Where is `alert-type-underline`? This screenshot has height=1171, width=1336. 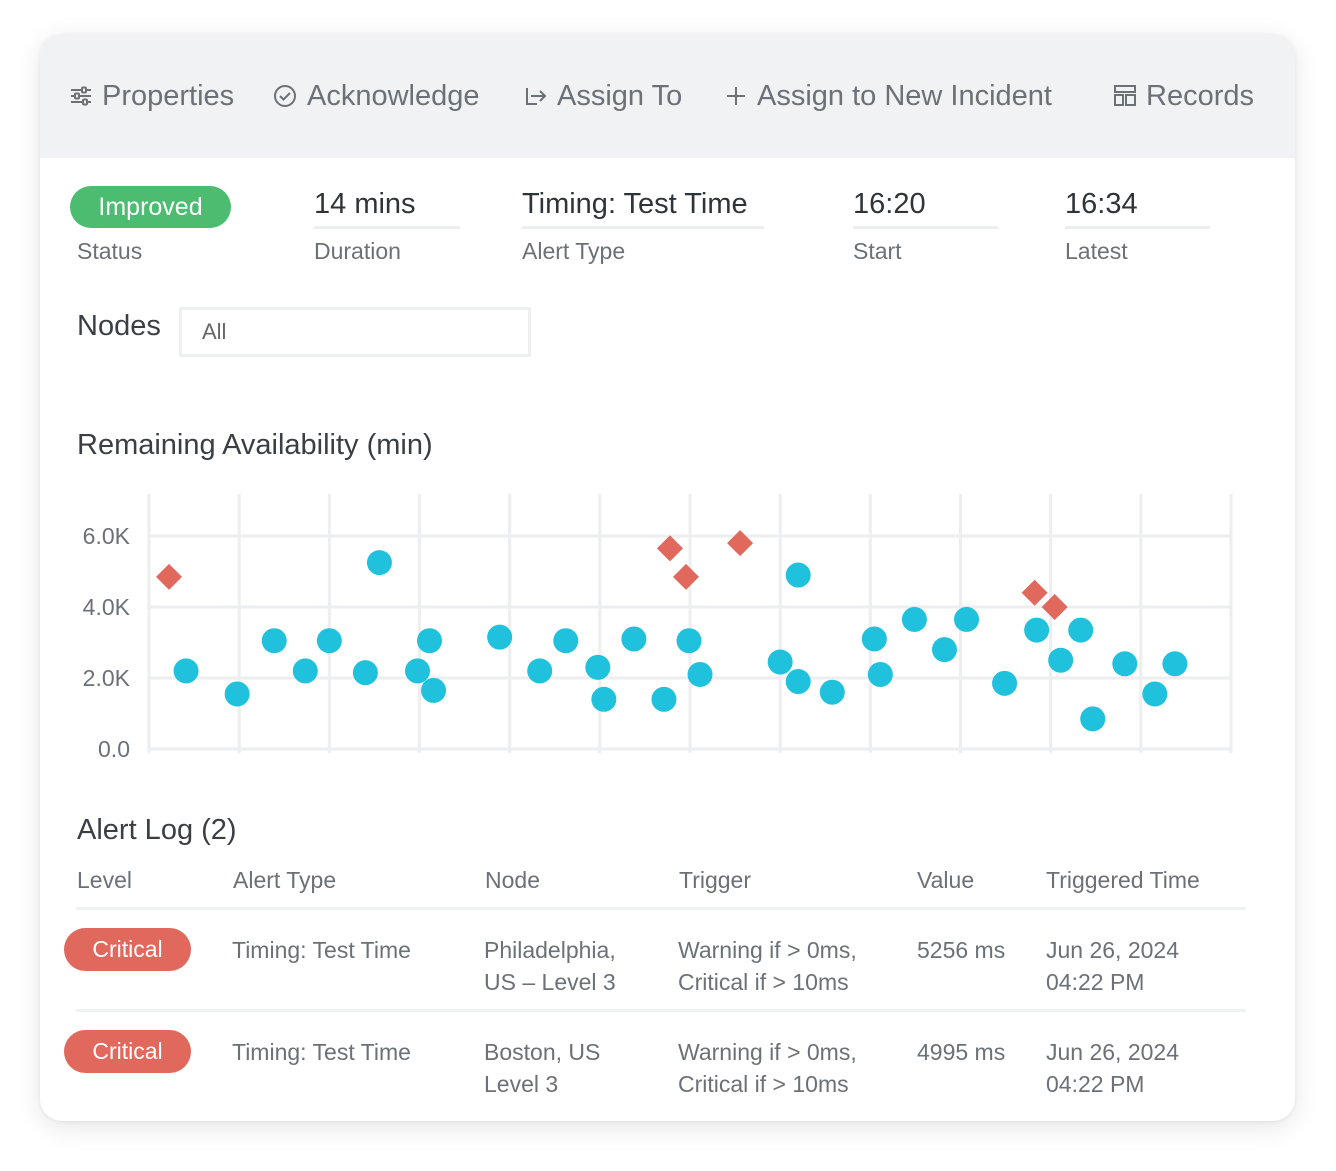 alert-type-underline is located at coordinates (643, 227).